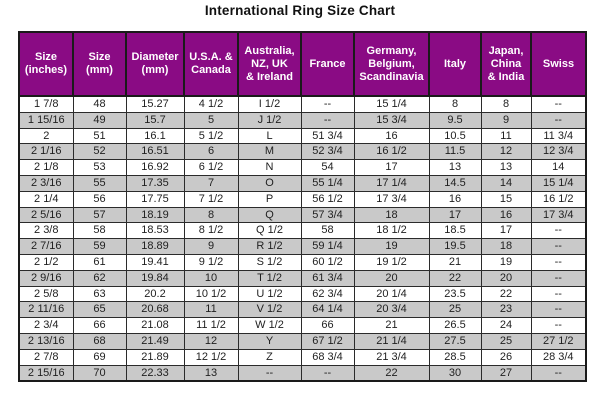 The image size is (600, 415). What do you see at coordinates (99, 199) in the screenshot?
I see `table-cell: 56` at bounding box center [99, 199].